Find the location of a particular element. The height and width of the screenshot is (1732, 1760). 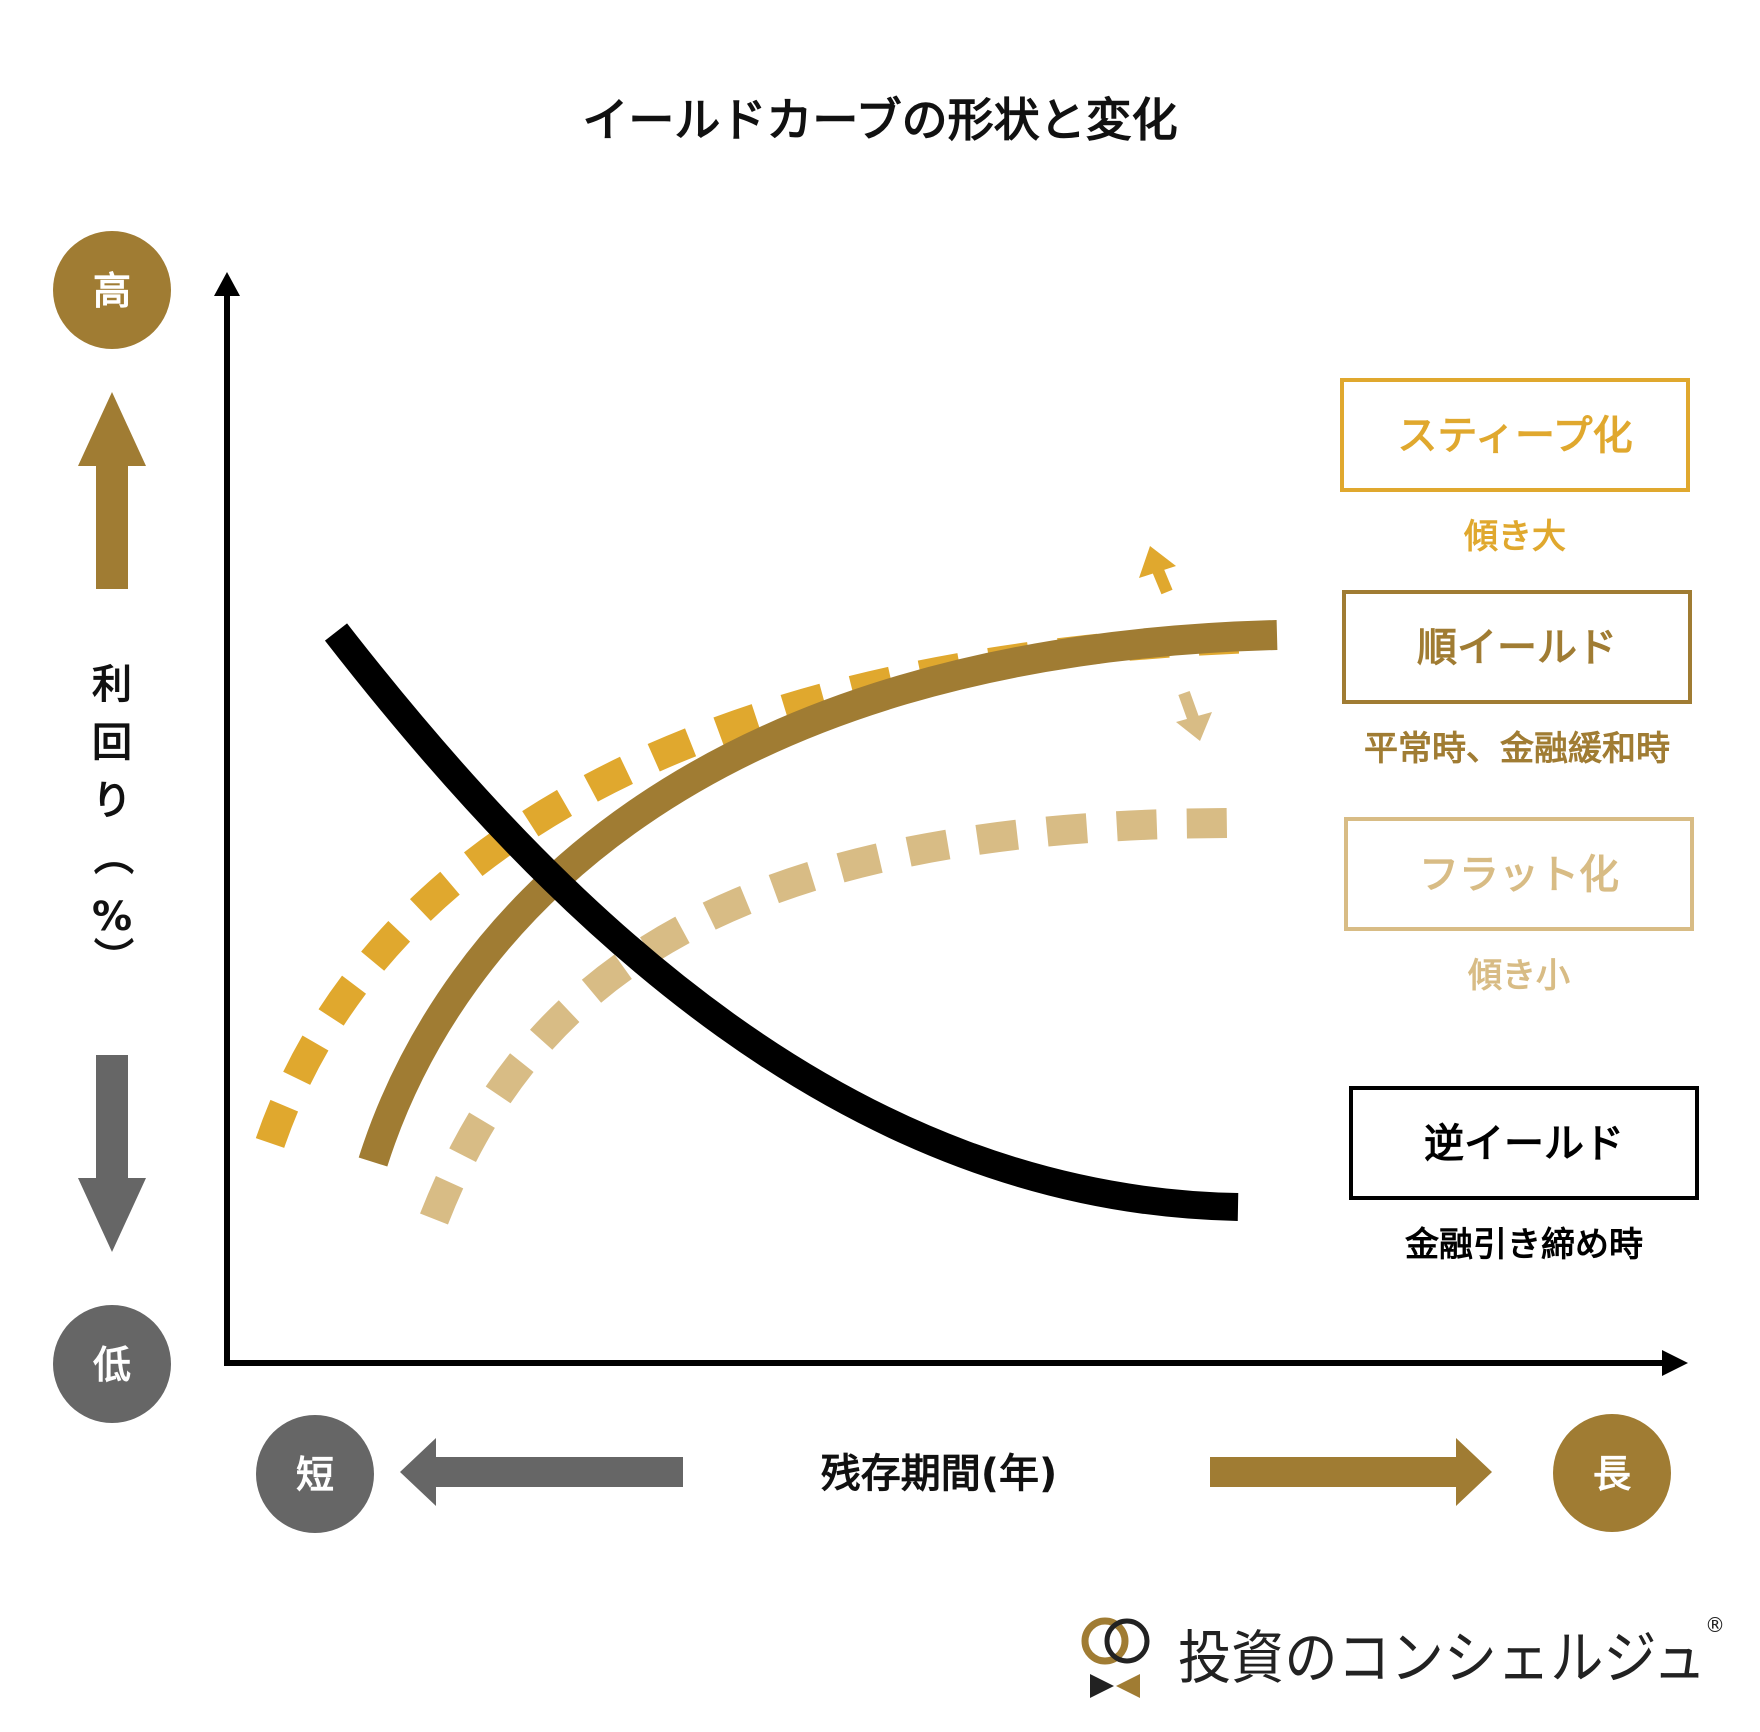

x-axis-label: 残存期間(年) is located at coordinates (939, 1474).